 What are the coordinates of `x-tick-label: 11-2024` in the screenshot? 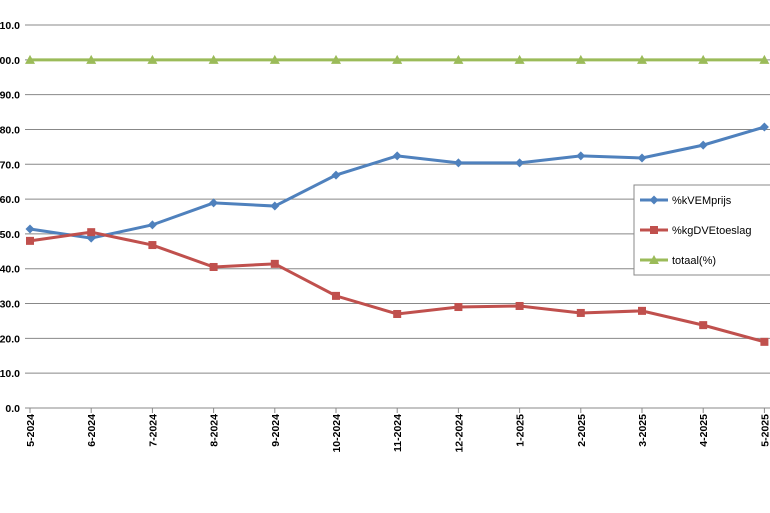 It's located at (398, 433).